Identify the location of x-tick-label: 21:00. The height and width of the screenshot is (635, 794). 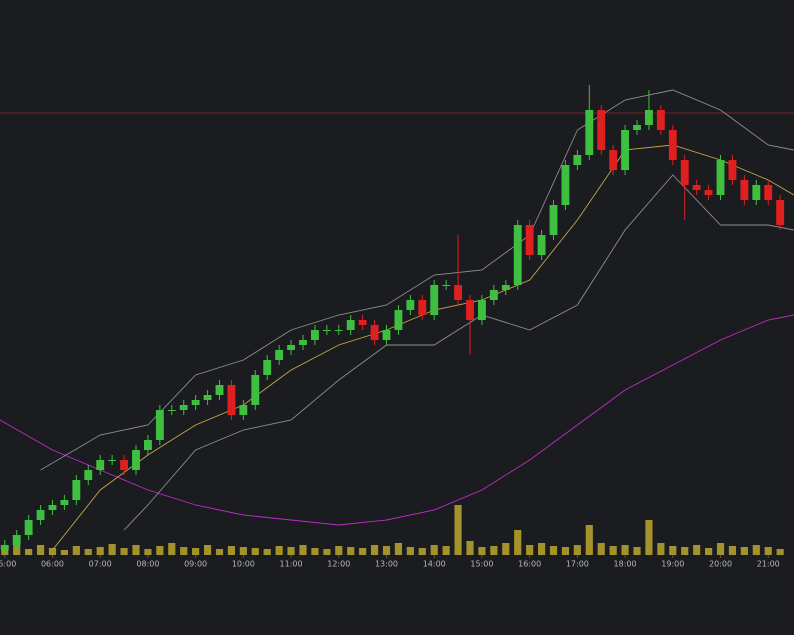
(768, 564).